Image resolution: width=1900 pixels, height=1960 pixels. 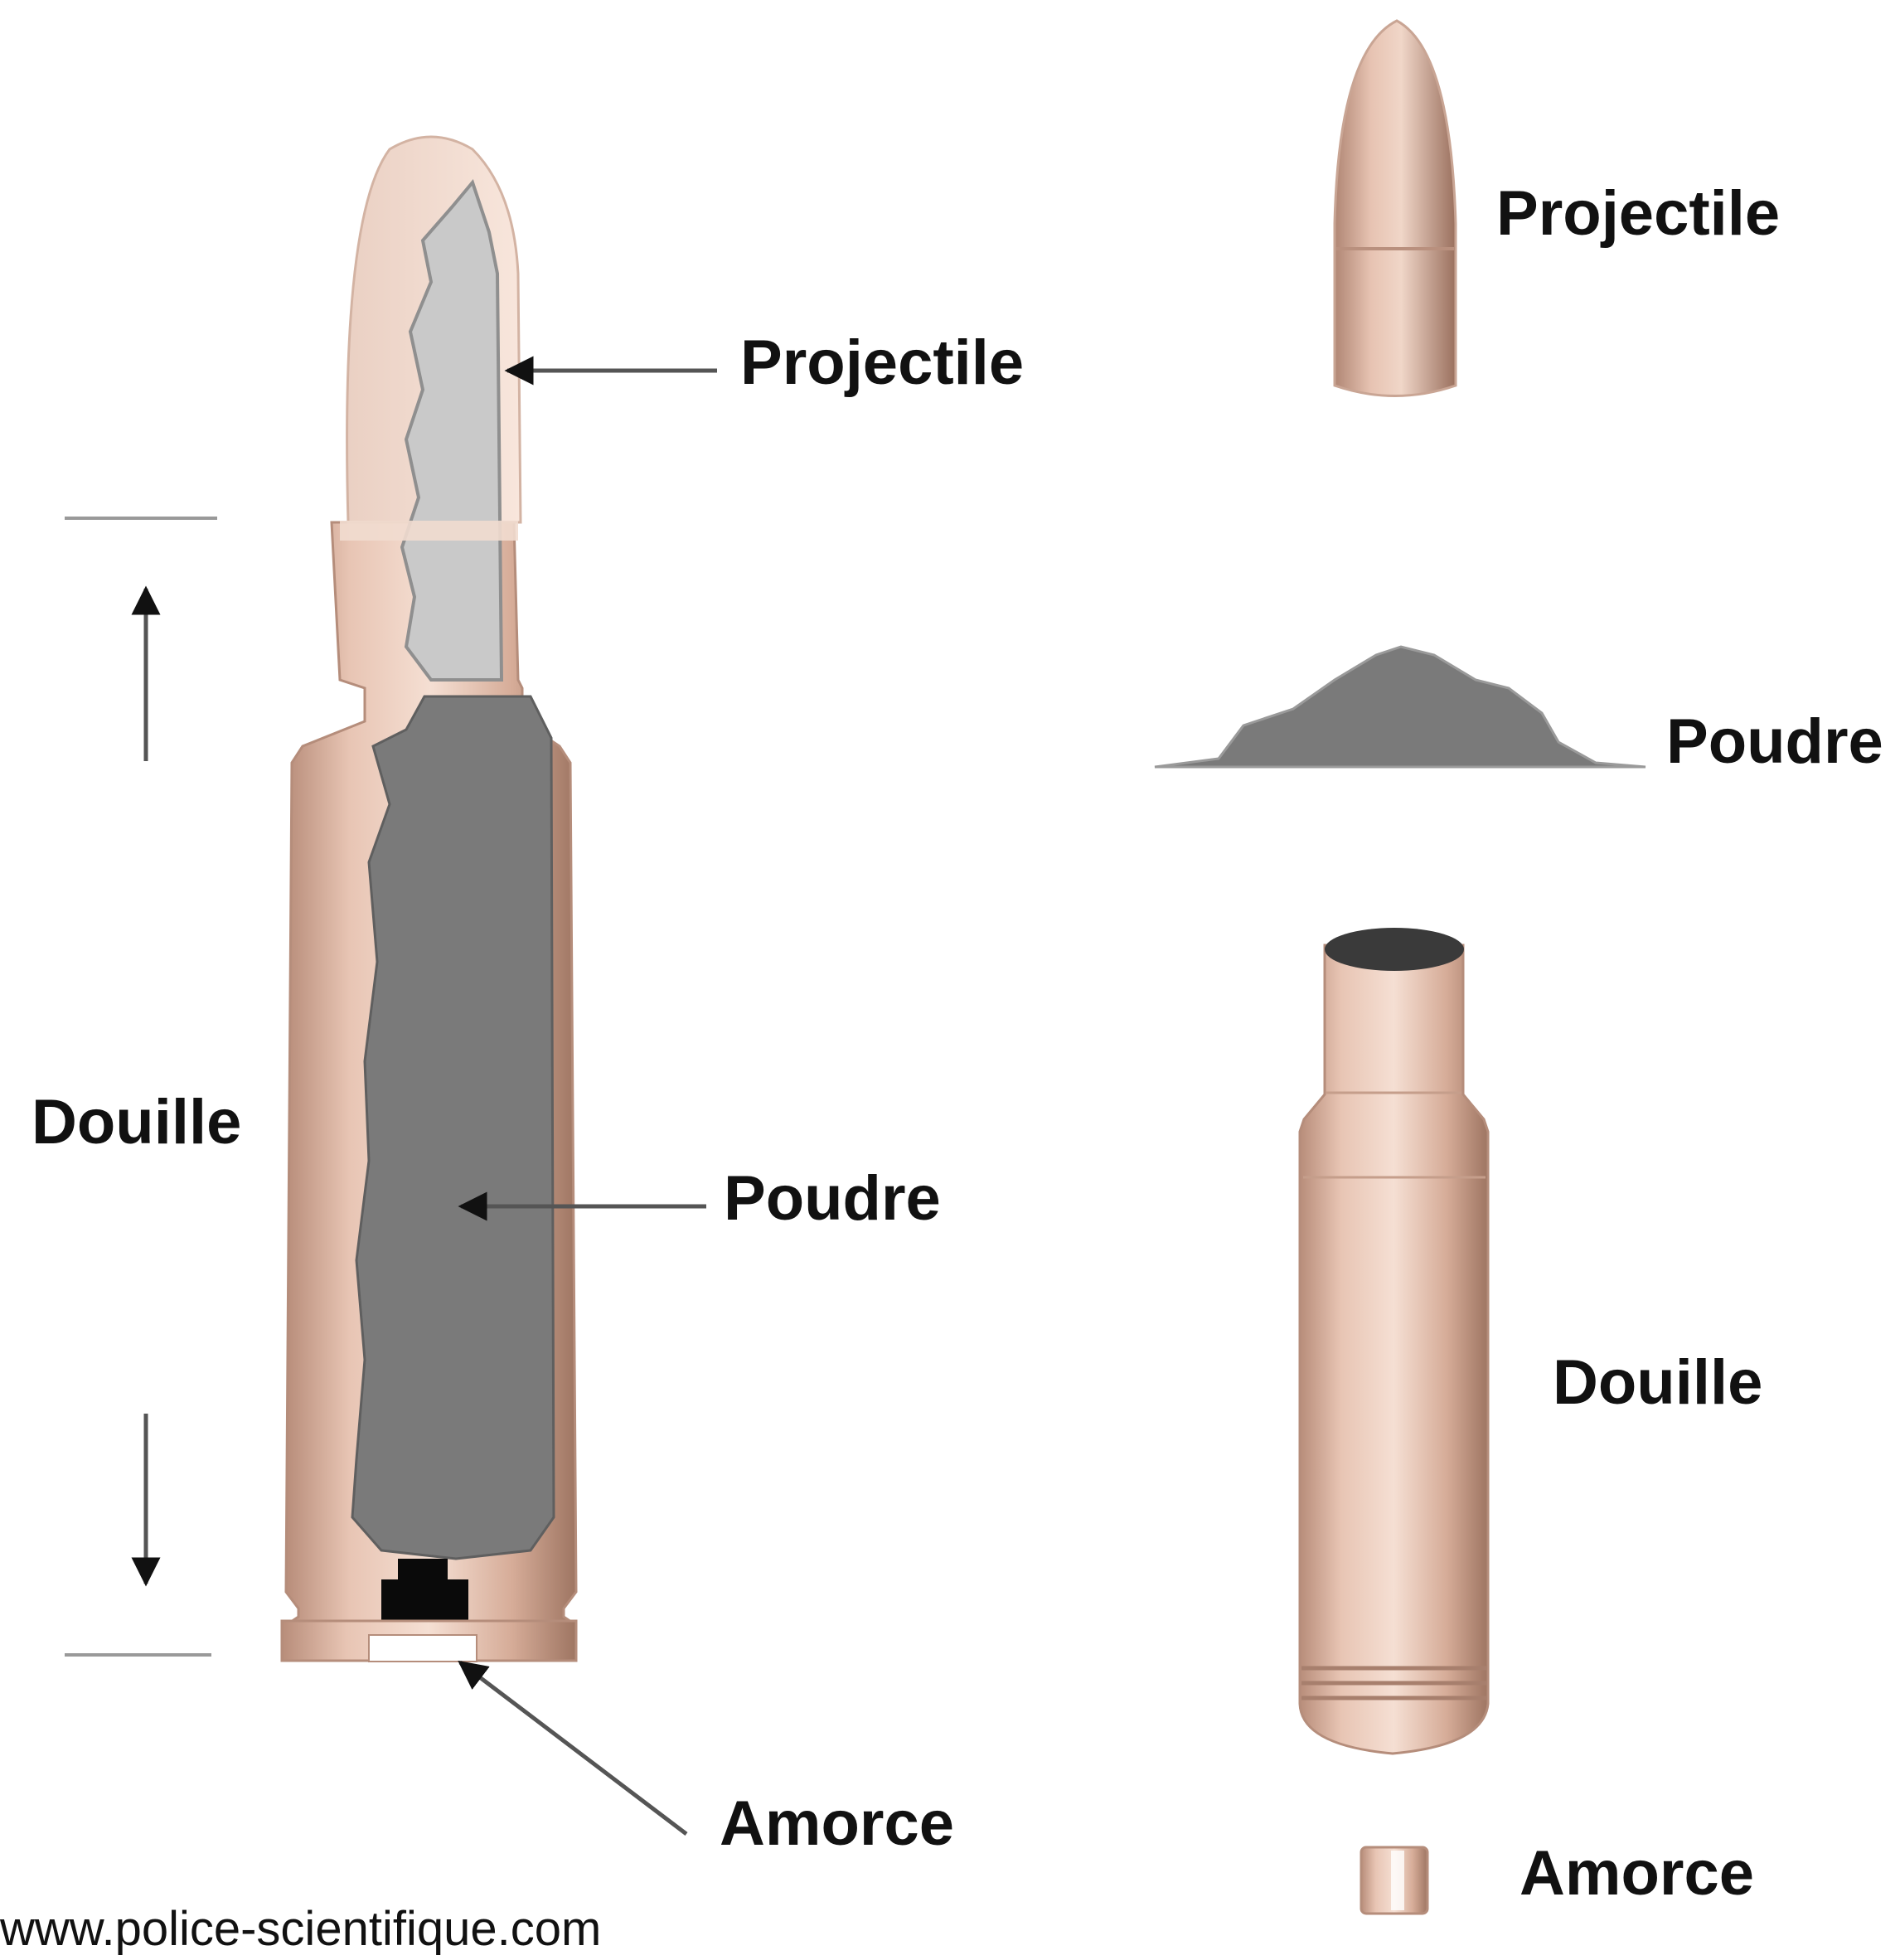 What do you see at coordinates (1394, 1349) in the screenshot?
I see `empty-case-body` at bounding box center [1394, 1349].